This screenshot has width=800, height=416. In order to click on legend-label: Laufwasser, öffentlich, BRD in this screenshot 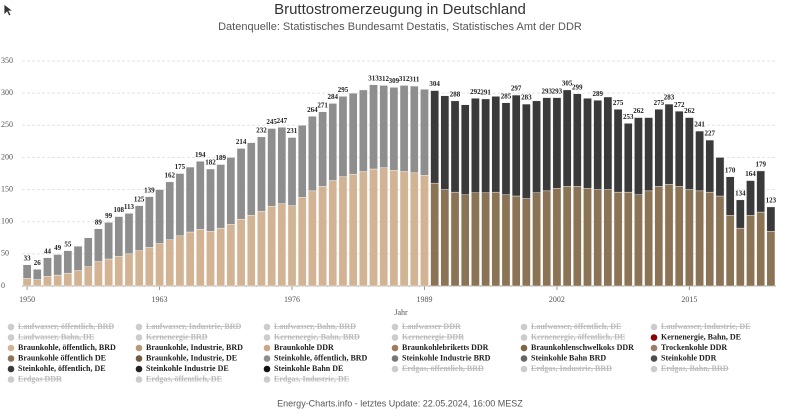, I will do `click(66, 326)`.